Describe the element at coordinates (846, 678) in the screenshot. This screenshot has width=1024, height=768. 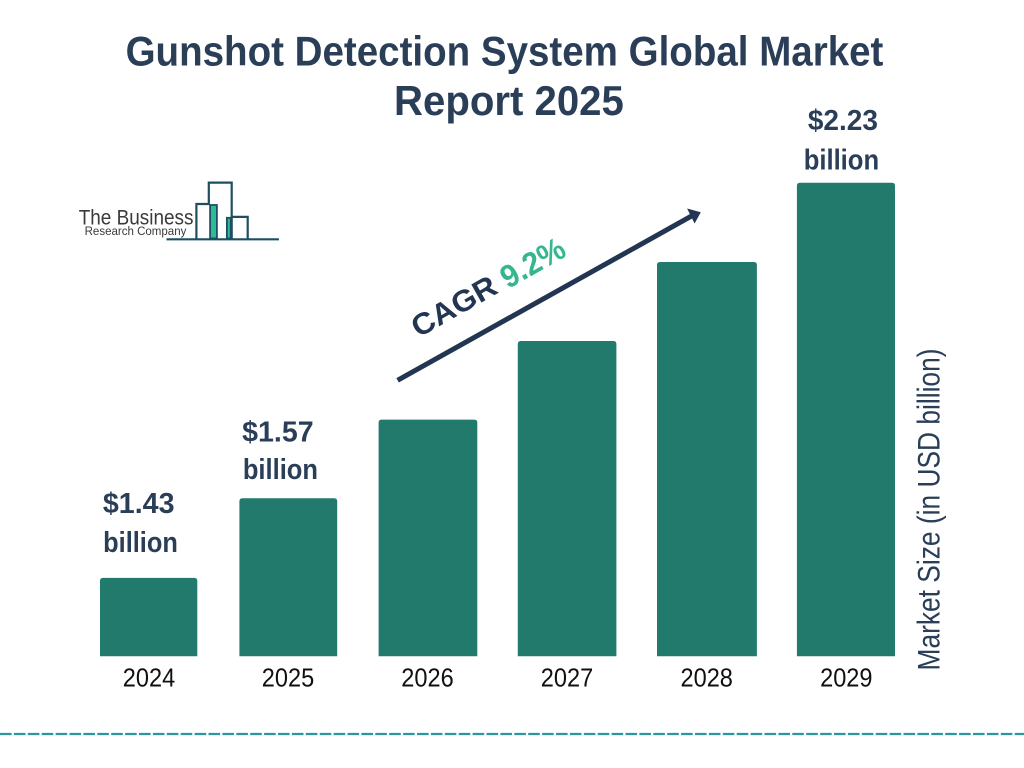
I see `svg-text: 2029` at that location.